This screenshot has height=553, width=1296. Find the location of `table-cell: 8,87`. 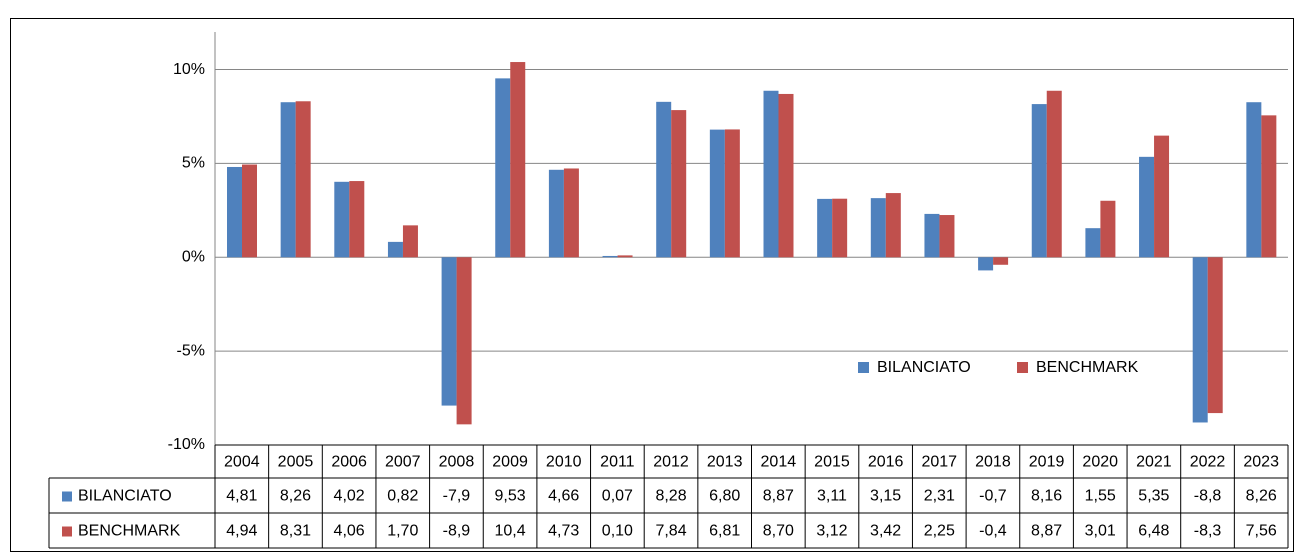

table-cell: 8,87 is located at coordinates (778, 496).